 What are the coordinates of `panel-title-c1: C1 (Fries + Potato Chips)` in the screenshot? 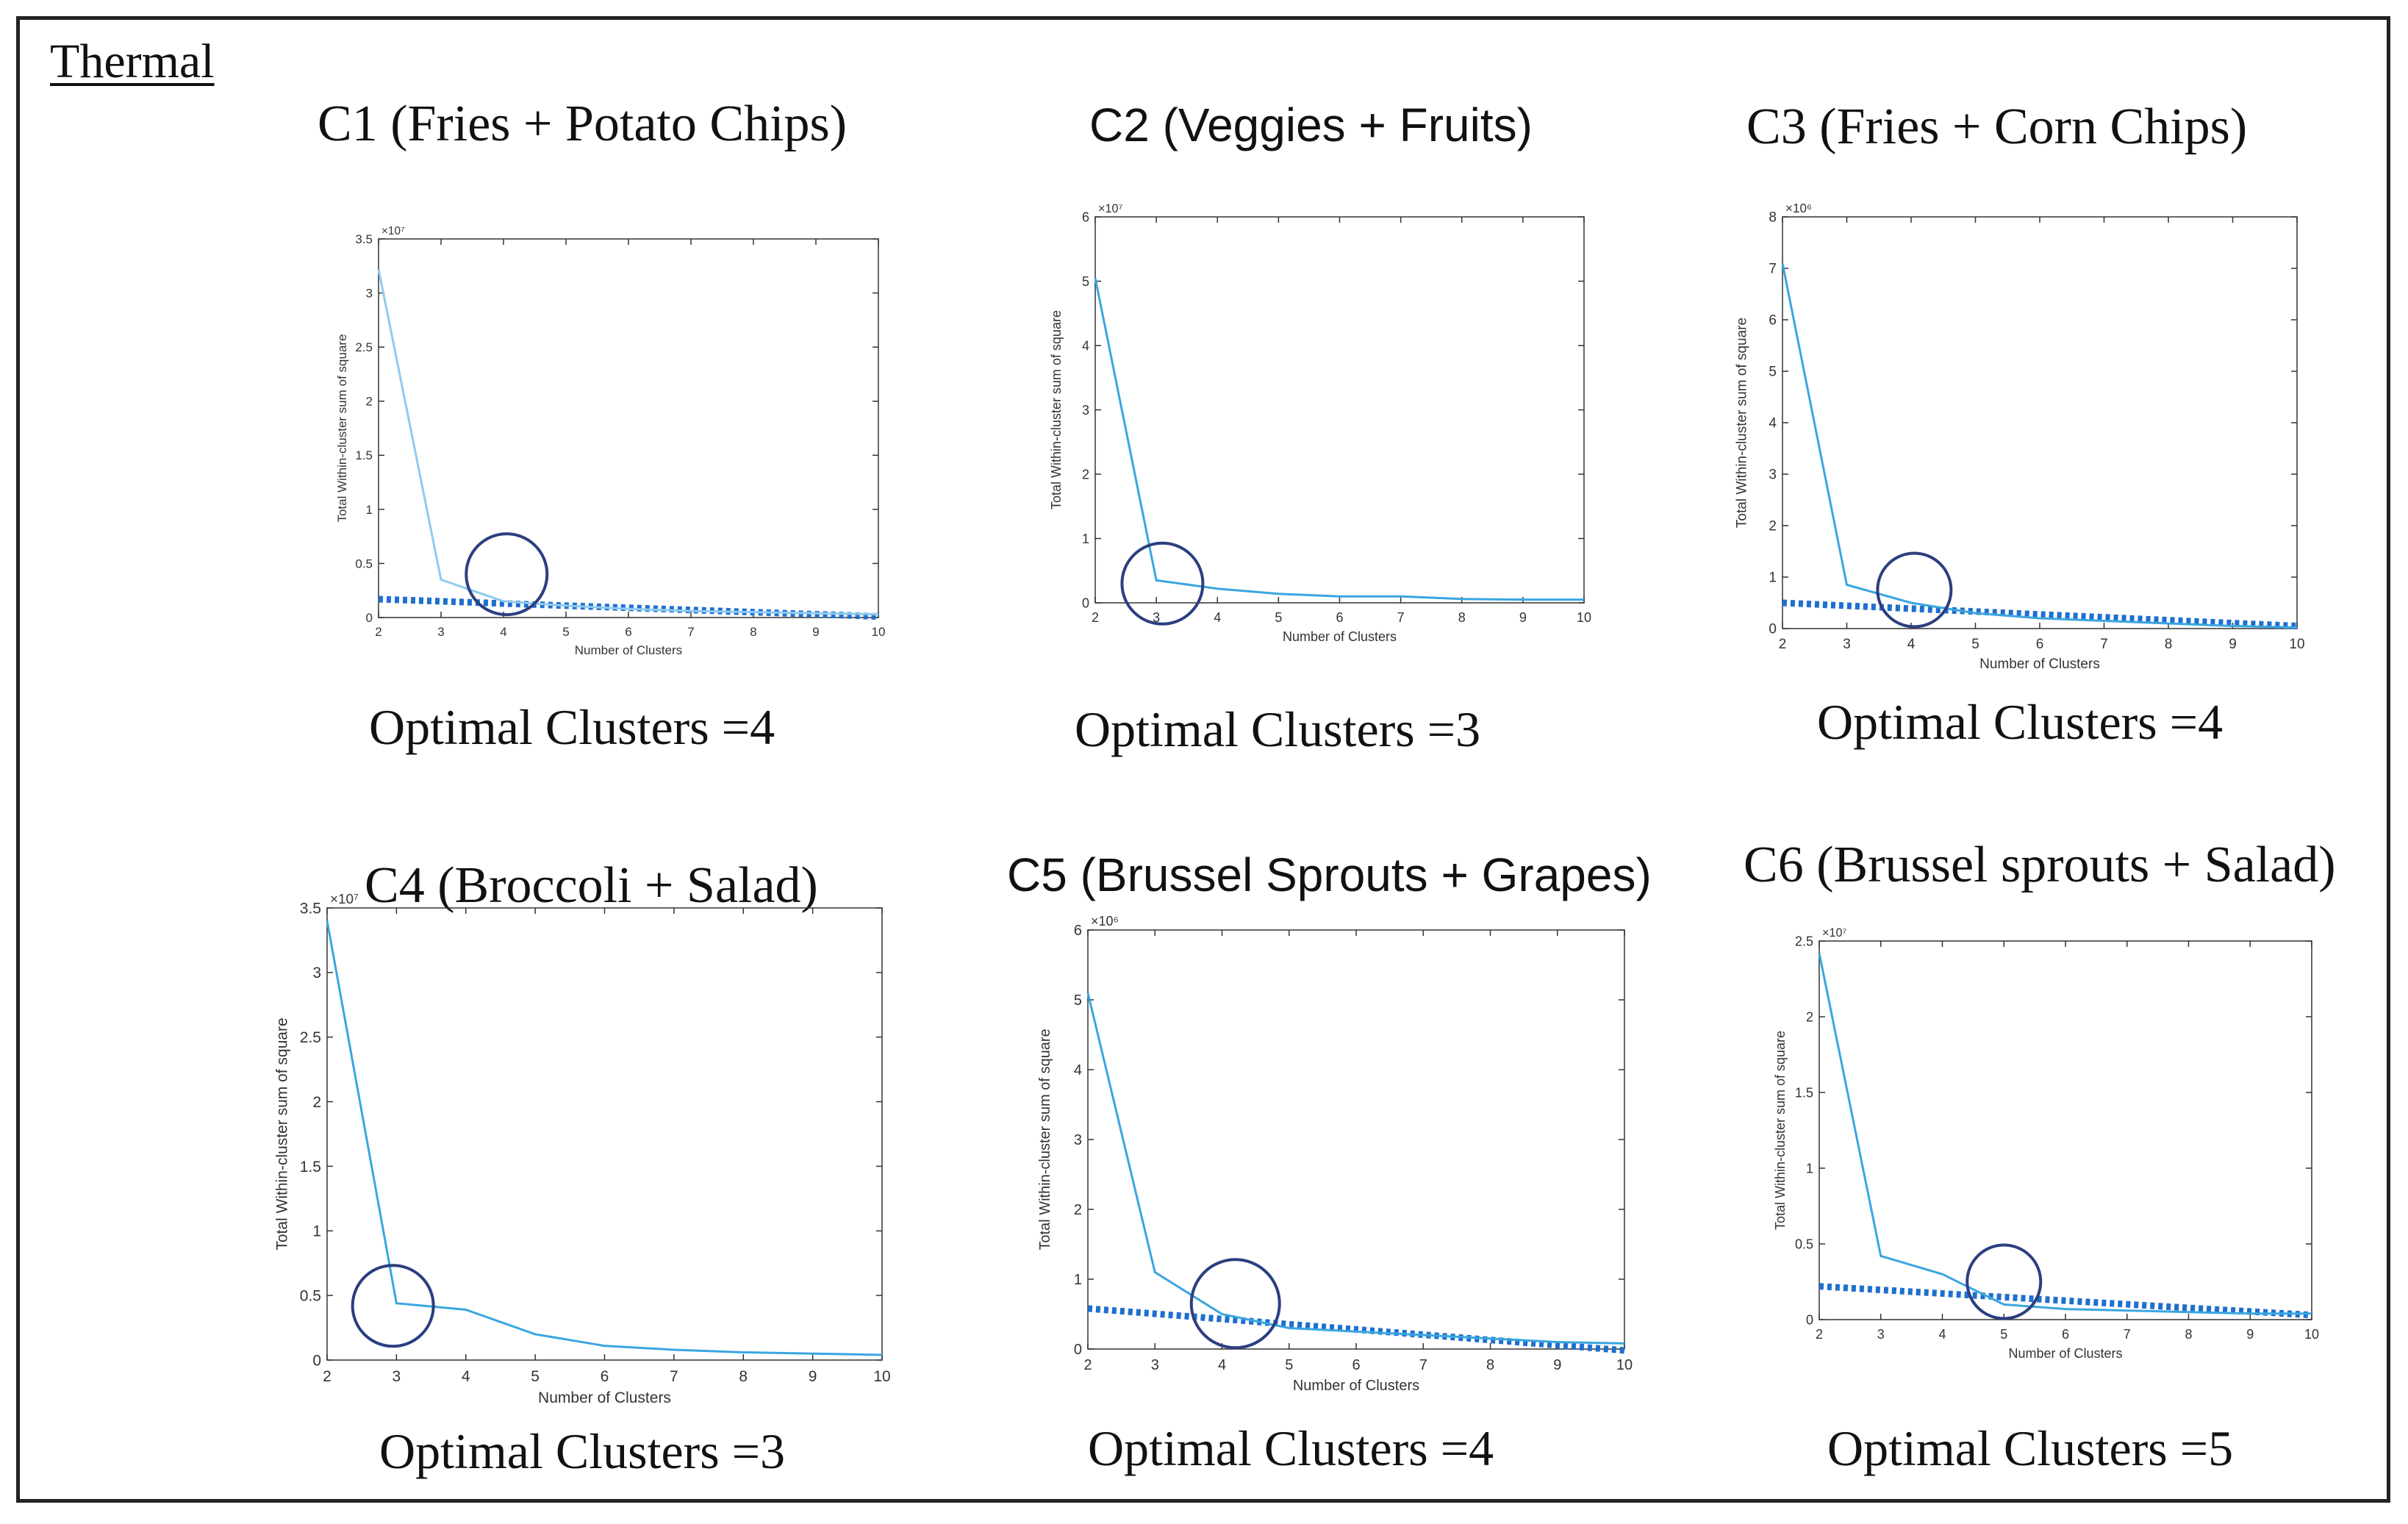 It's located at (583, 124).